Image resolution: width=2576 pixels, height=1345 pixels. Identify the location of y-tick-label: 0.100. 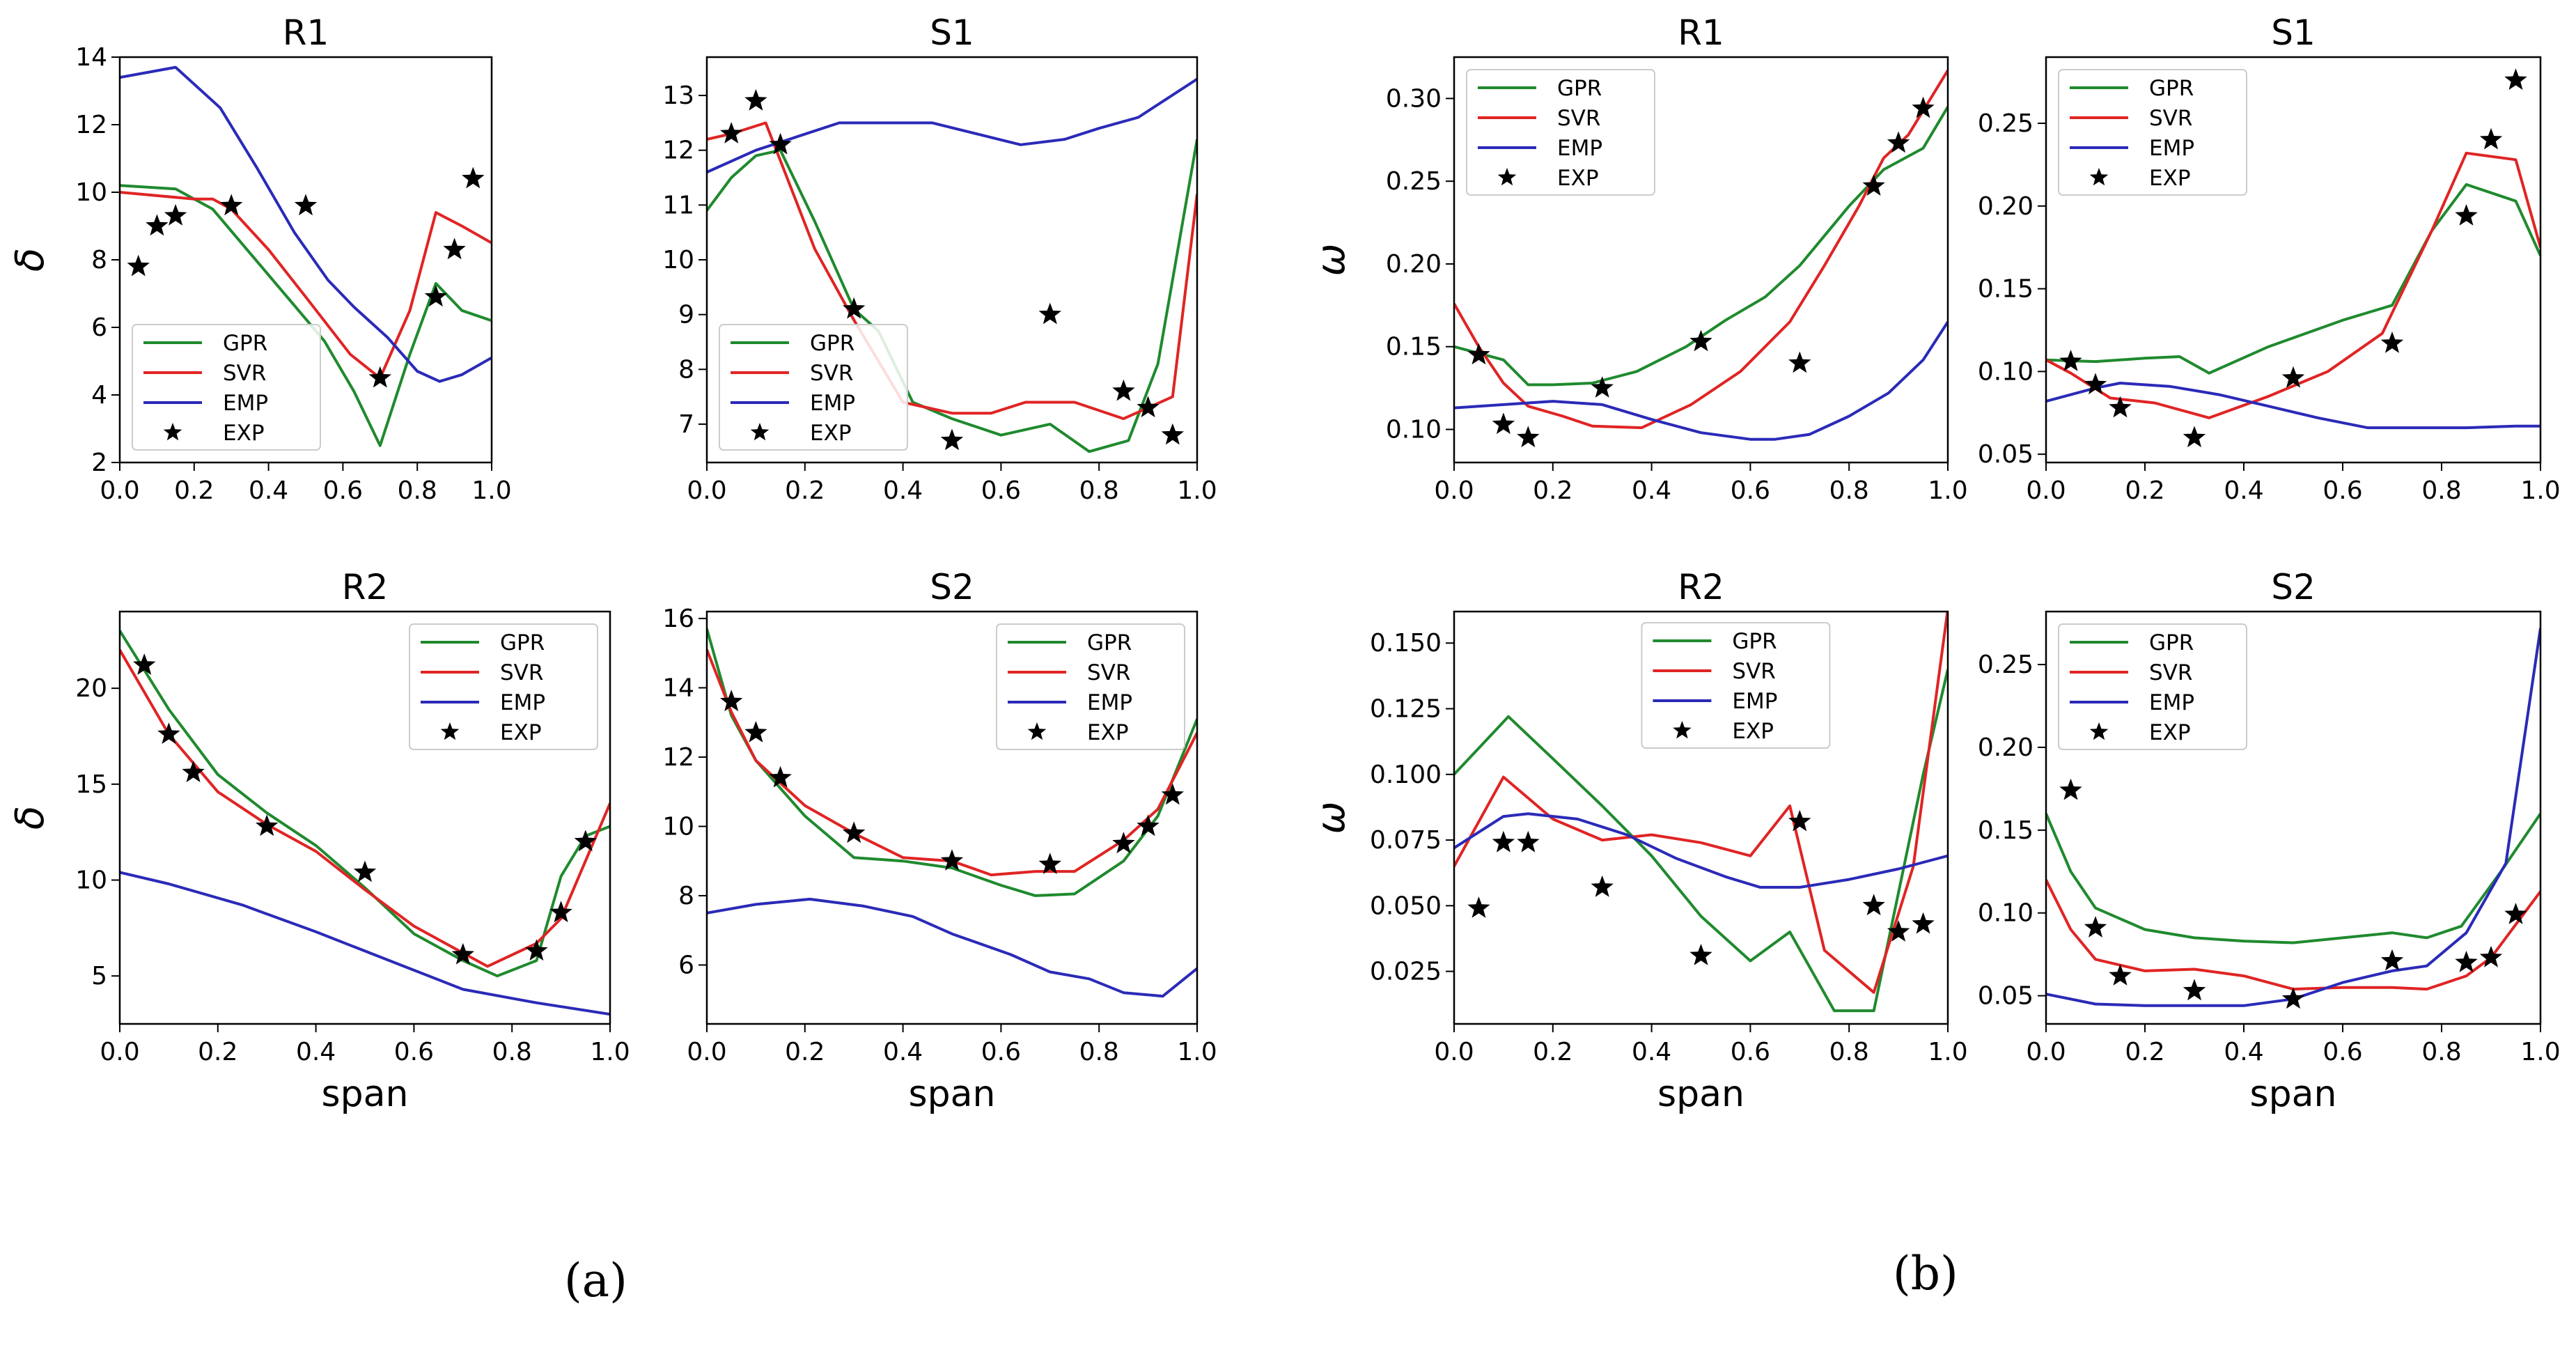
(1406, 775).